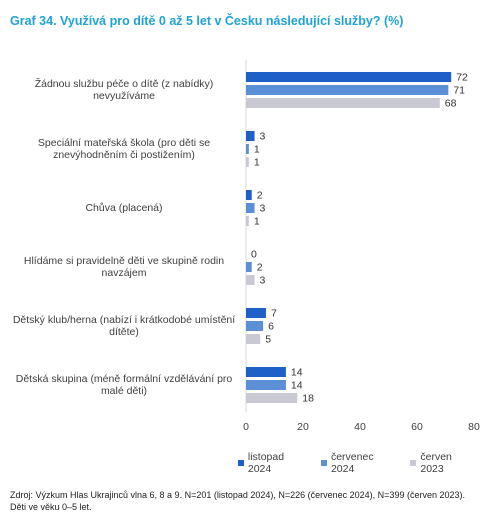 Image resolution: width=489 pixels, height=521 pixels. I want to click on data-label: 7, so click(274, 314).